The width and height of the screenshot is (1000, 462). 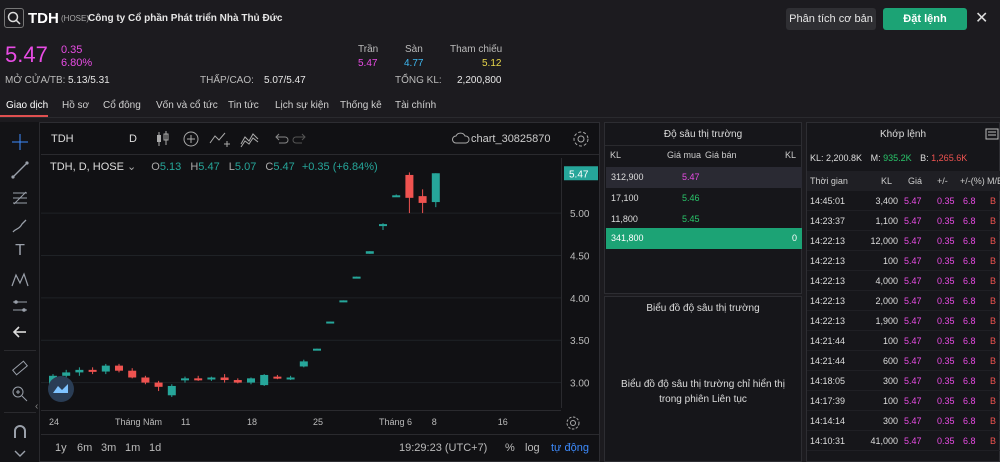 I want to click on tab-shareholders: Cổ đông, so click(x=122, y=105).